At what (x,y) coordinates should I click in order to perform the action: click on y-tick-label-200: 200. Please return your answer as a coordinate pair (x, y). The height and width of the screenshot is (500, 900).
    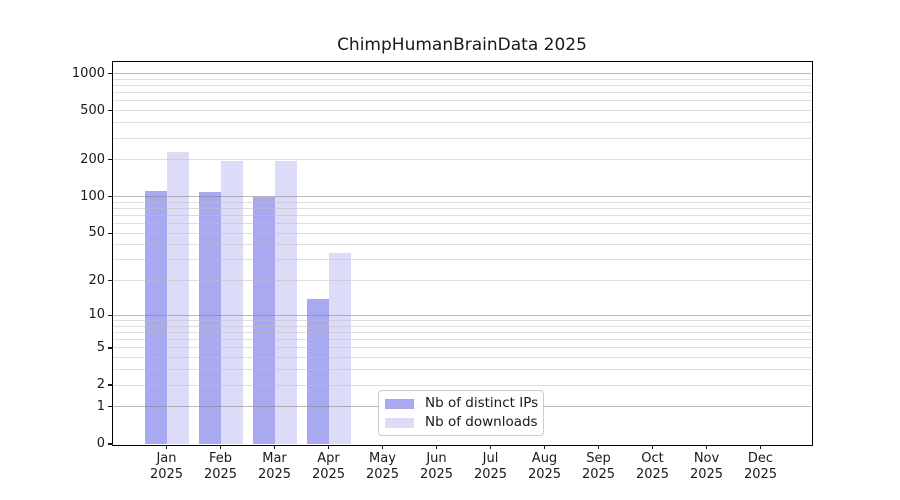
    Looking at the image, I should click on (92, 159).